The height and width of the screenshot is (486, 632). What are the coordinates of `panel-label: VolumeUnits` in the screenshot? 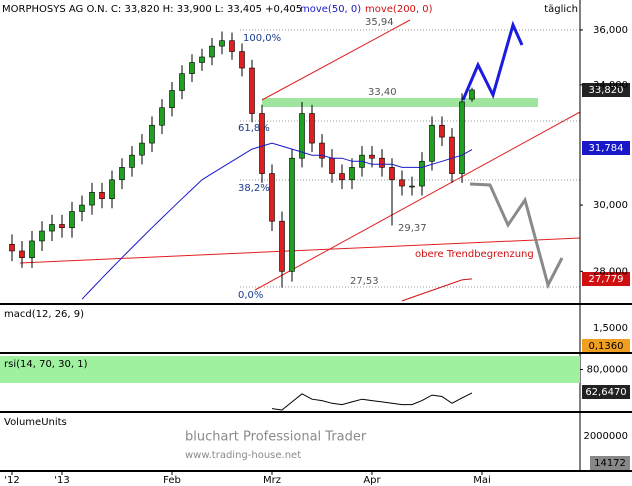 It's located at (35, 422).